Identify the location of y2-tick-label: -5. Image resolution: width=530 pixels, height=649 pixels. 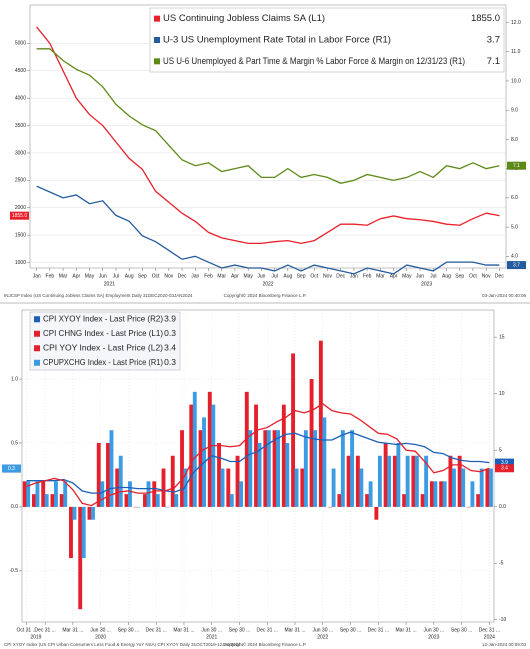
(501, 564).